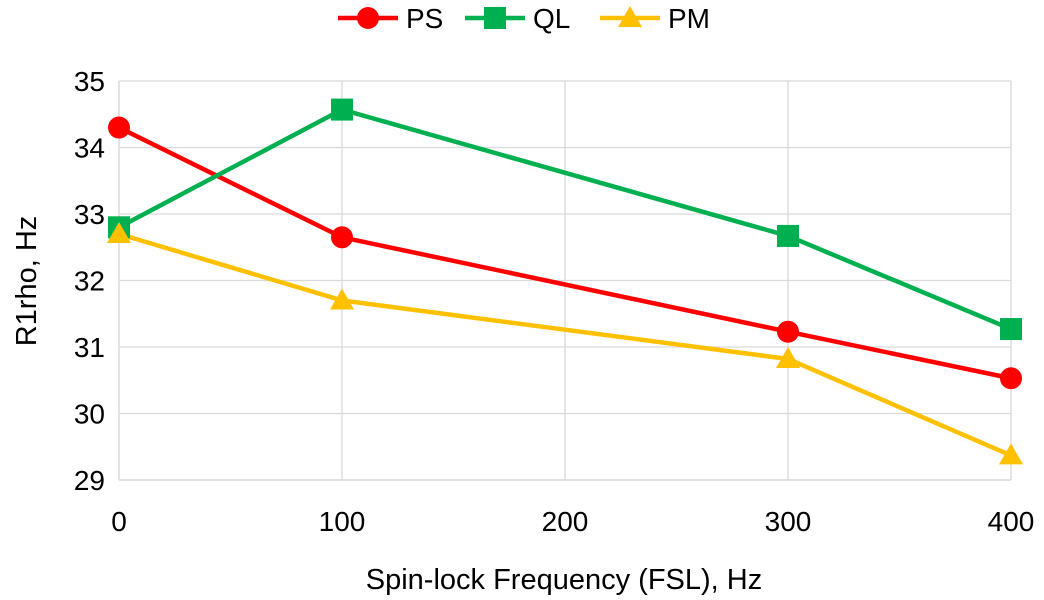 The height and width of the screenshot is (600, 1044). Describe the element at coordinates (524, 18) in the screenshot. I see `legend: PS QL PM` at that location.